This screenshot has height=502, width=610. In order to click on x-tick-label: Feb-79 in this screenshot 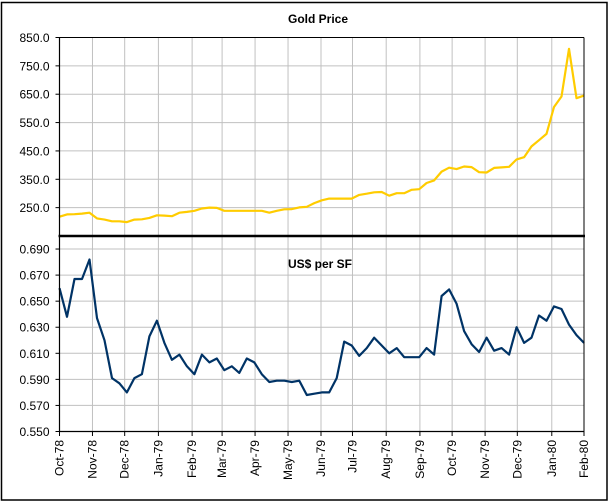, I will do `click(192, 459)`.